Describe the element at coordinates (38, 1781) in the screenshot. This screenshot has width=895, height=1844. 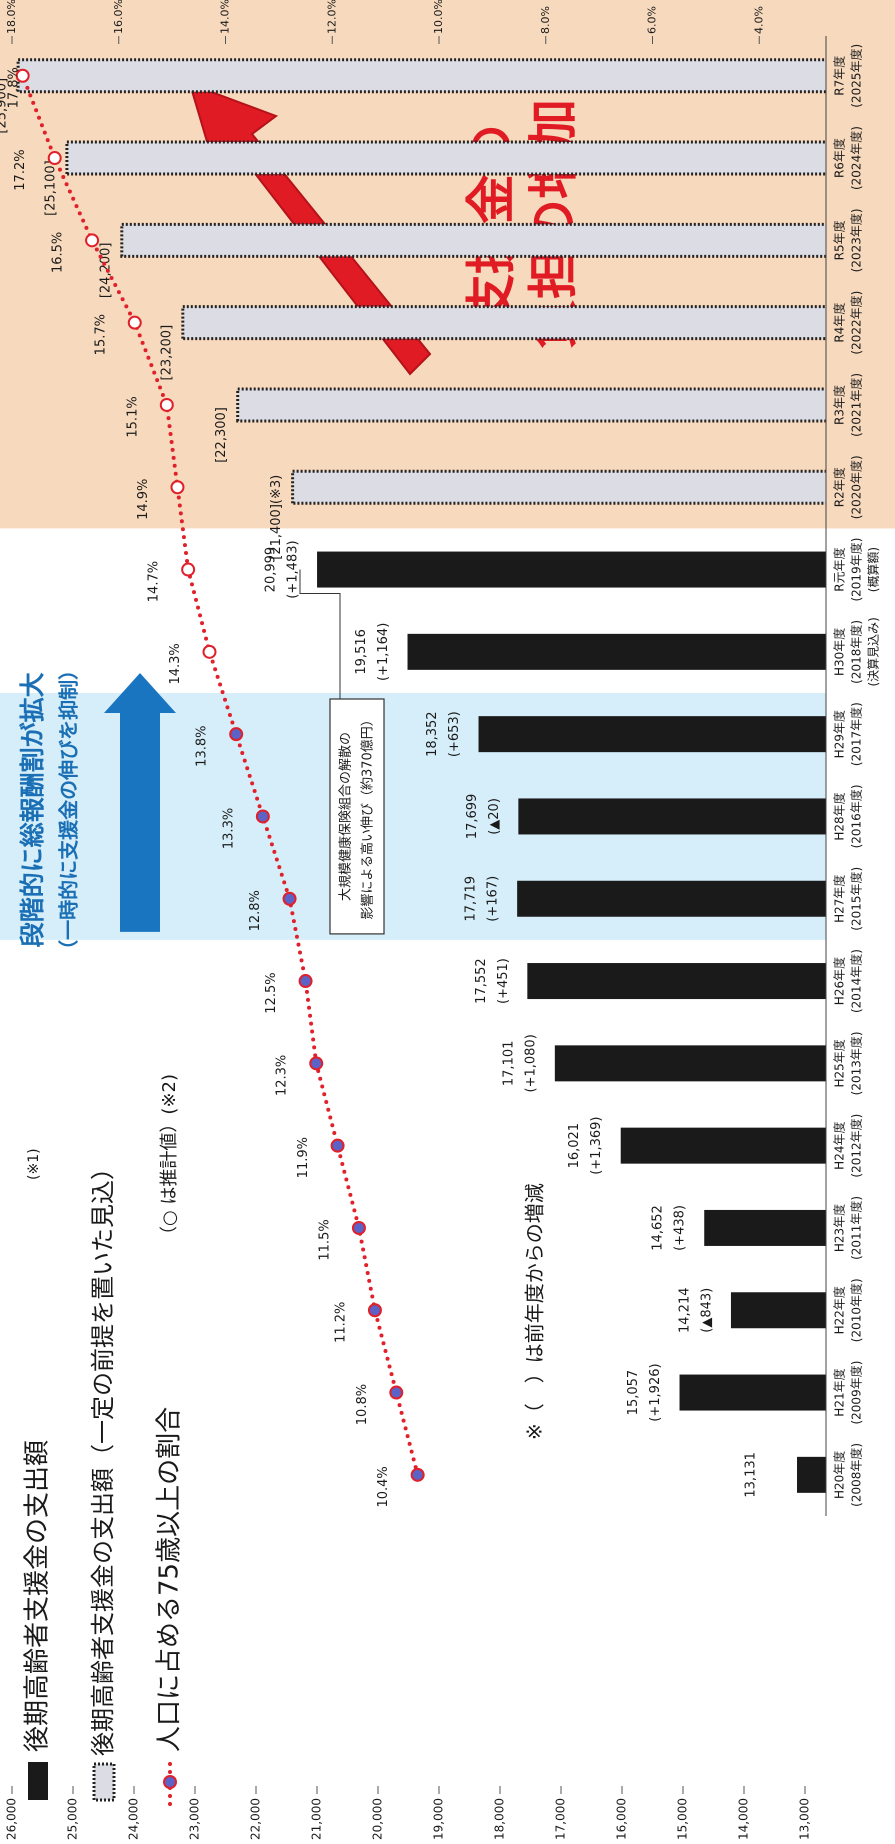
I see `legend-marker-bar` at that location.